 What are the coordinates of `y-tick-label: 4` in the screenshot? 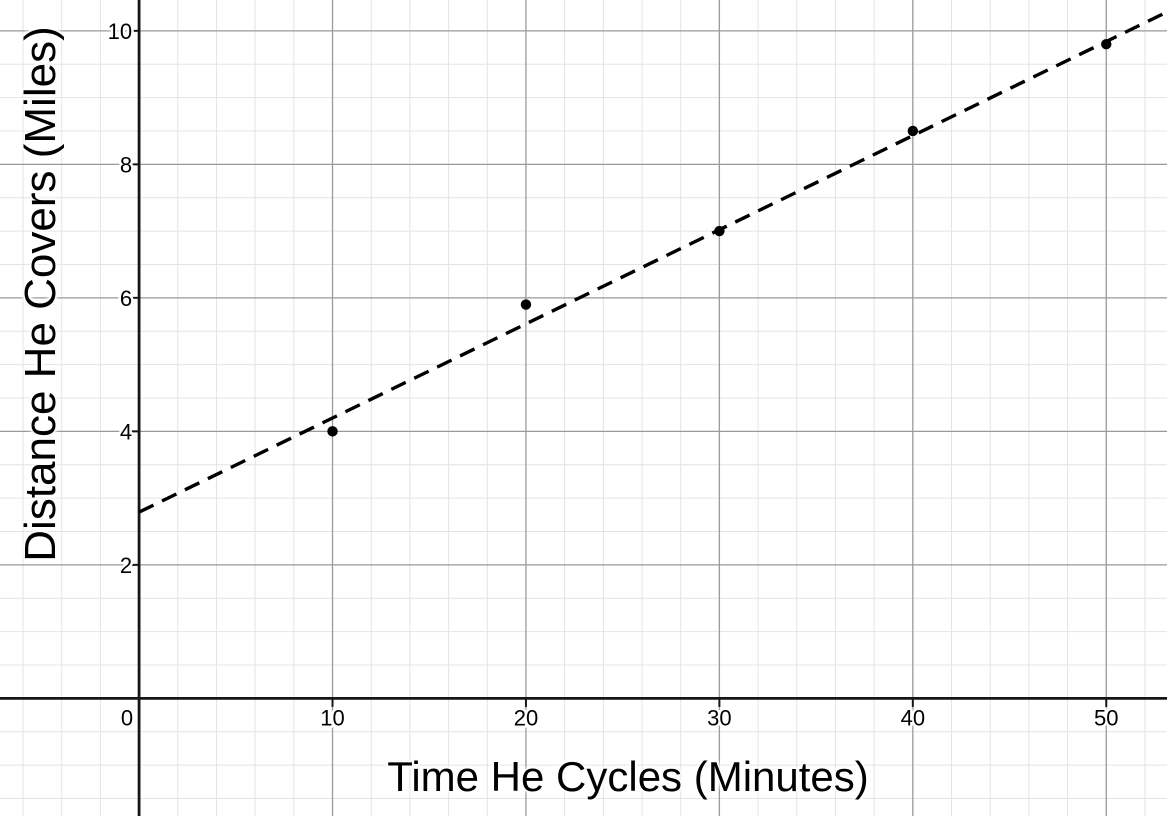 It's located at (126, 431).